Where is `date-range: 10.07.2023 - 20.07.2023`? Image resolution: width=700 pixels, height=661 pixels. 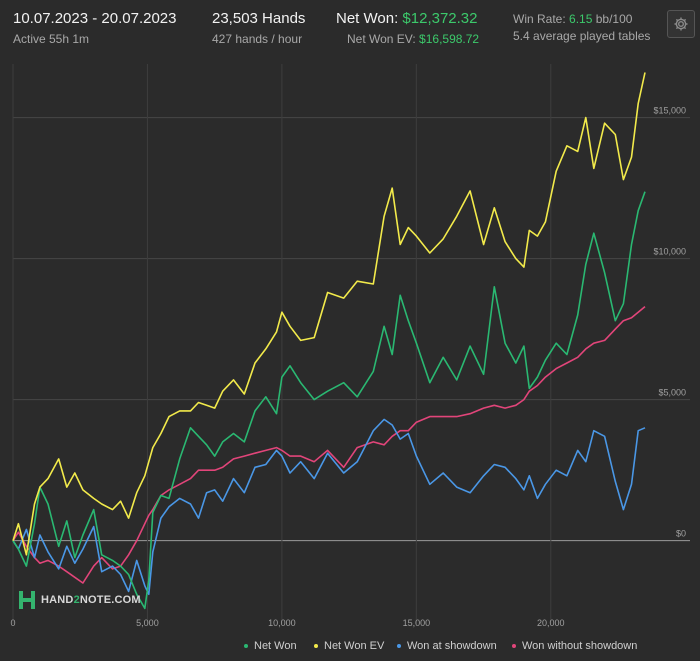 date-range: 10.07.2023 - 20.07.2023 is located at coordinates (95, 18).